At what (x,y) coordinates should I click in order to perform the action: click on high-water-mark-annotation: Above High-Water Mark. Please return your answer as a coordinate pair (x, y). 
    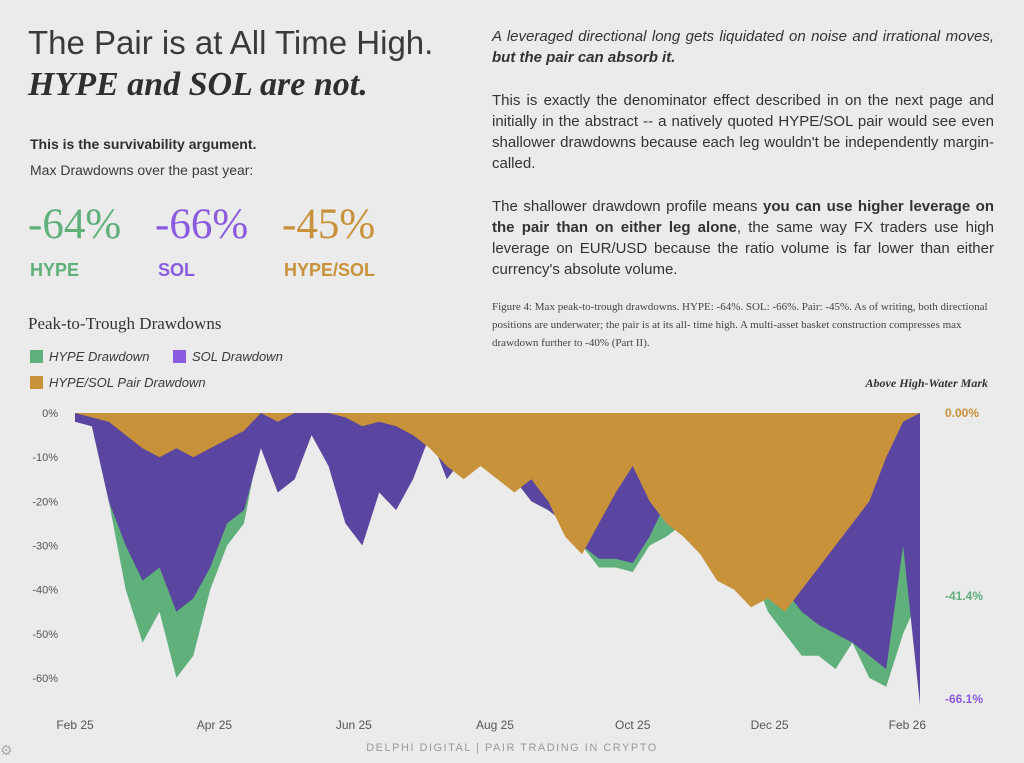
    Looking at the image, I should click on (926, 383).